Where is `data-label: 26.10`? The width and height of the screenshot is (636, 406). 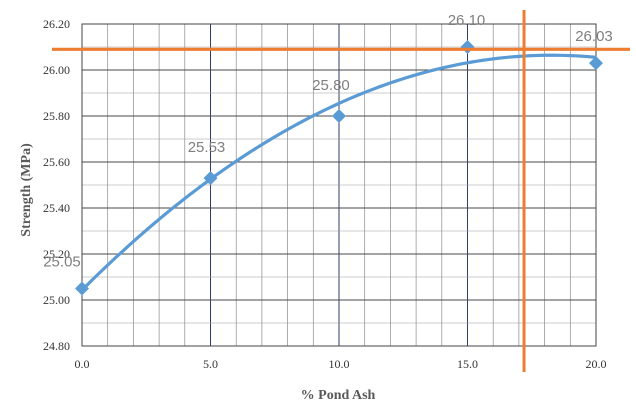
data-label: 26.10 is located at coordinates (467, 20).